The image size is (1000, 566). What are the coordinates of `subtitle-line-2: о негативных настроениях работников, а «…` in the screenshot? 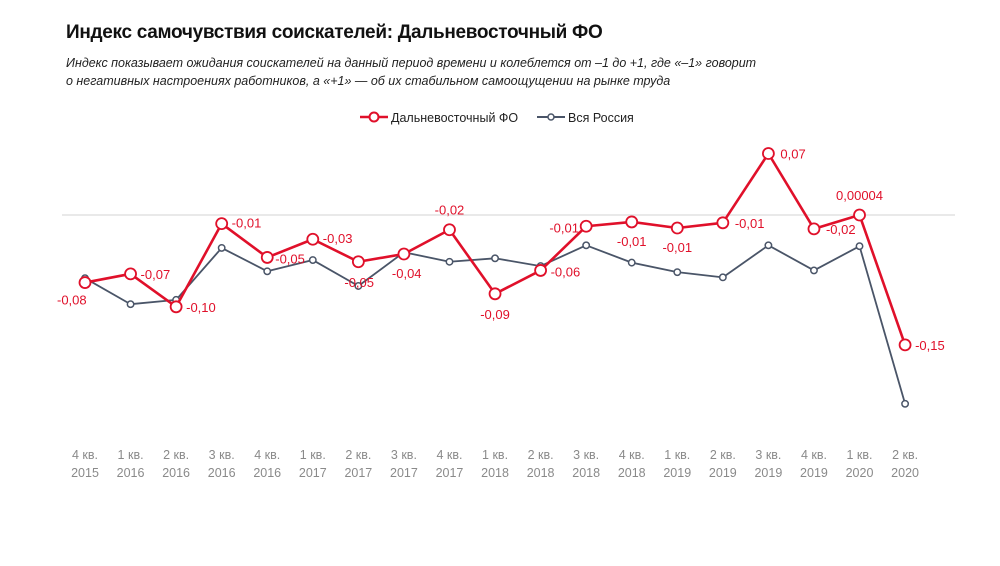 It's located at (368, 81).